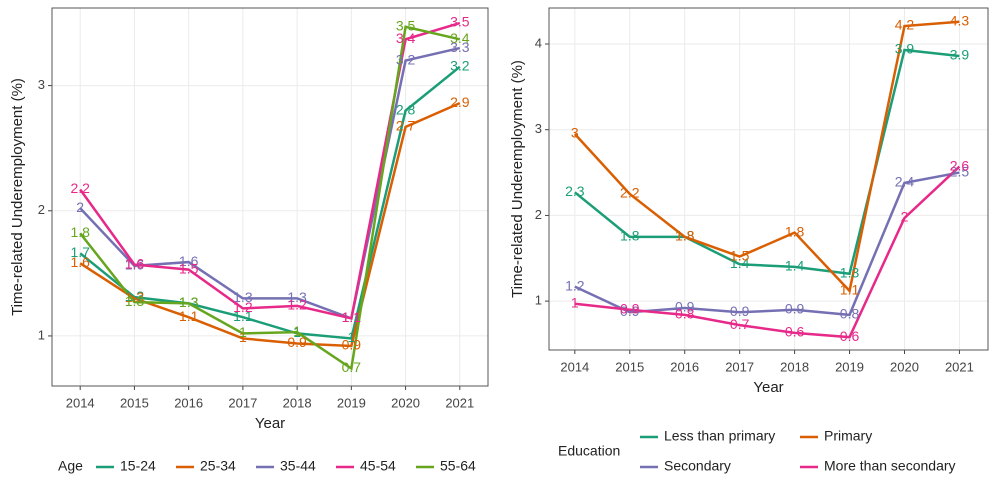 The image size is (990, 482). What do you see at coordinates (80, 252) in the screenshot?
I see `data-label: 1.7` at bounding box center [80, 252].